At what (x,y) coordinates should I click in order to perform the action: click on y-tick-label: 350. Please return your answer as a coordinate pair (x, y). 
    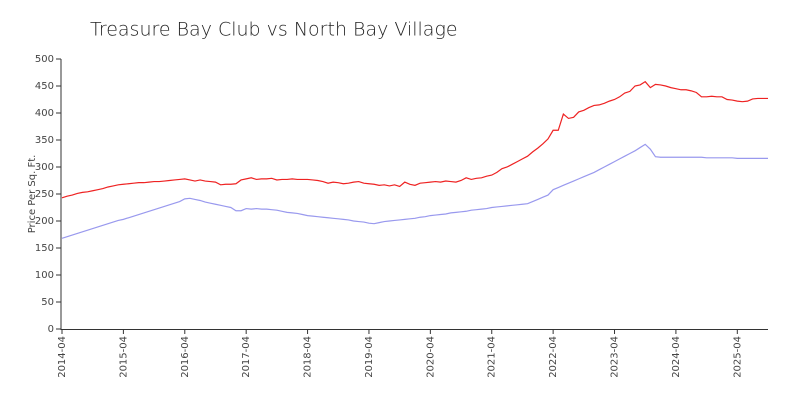
    Looking at the image, I should click on (44, 140).